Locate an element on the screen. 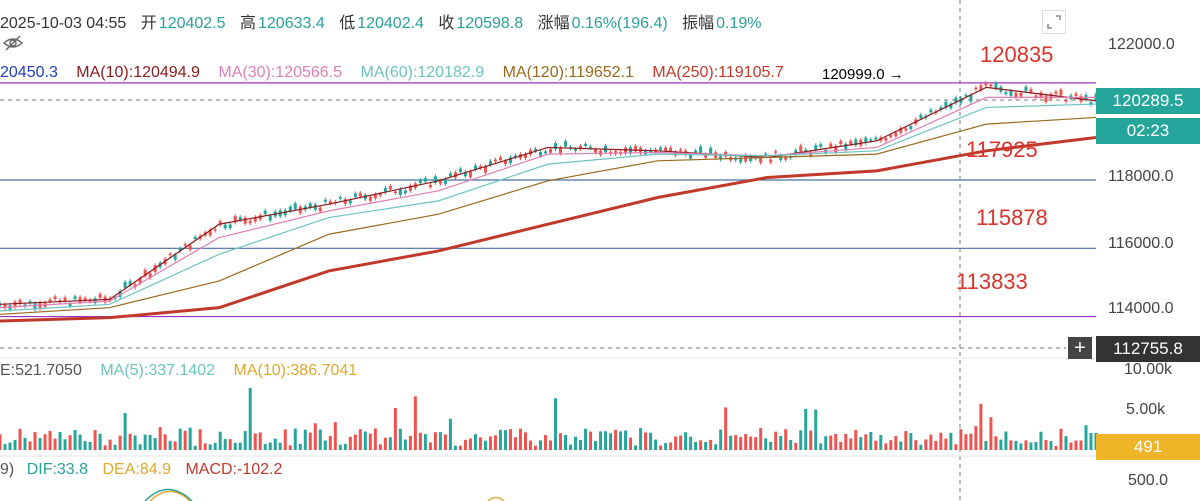 The image size is (1200, 501). price-axis-tick: 114000.0 is located at coordinates (1141, 308).